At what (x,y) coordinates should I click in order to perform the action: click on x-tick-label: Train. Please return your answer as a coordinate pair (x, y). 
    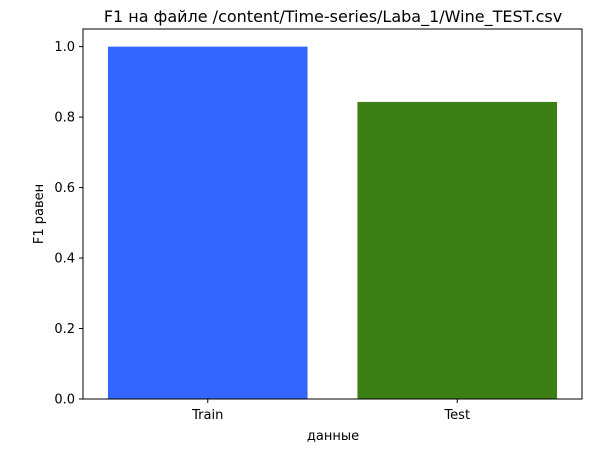
    Looking at the image, I should click on (207, 415).